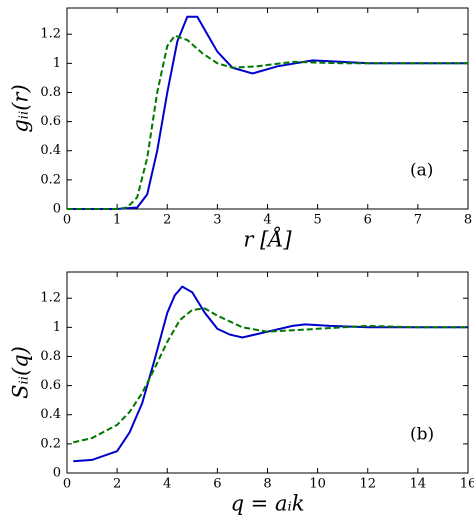 This screenshot has width=474, height=518. Describe the element at coordinates (421, 171) in the screenshot. I see `panel-annotation: (a)` at that location.